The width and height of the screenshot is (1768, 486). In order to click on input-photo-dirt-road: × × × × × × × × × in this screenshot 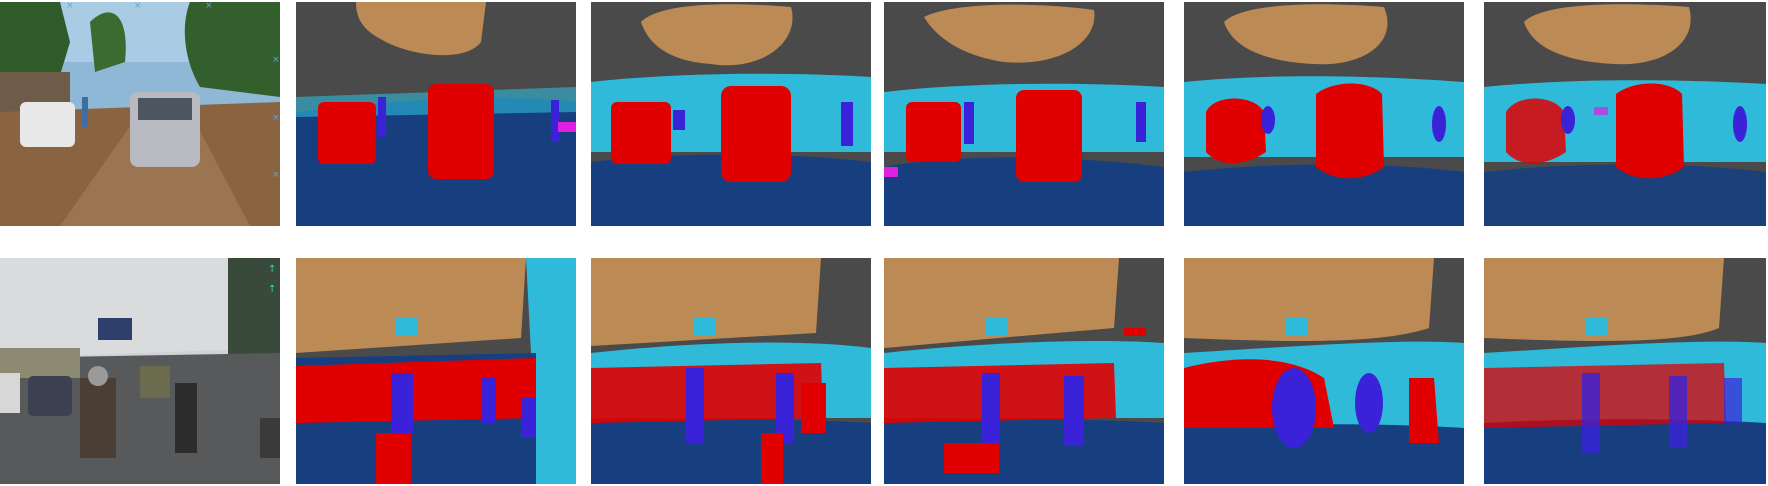, I will do `click(140, 114)`.